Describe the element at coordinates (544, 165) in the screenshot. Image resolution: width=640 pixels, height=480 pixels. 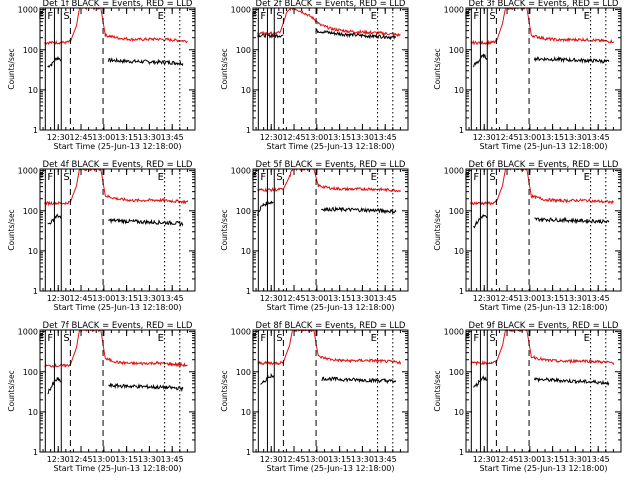
I see `panel-title: Det 6f BLACK = Events, RED = LLD` at that location.